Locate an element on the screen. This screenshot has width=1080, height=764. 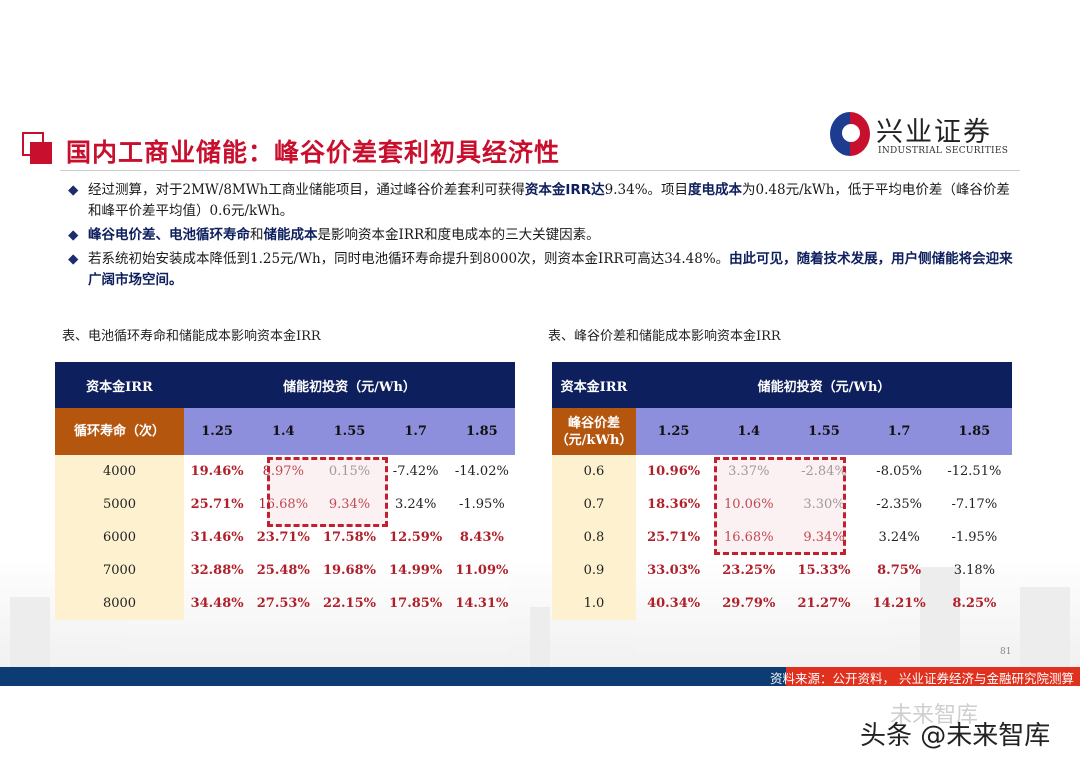
irr-cell: 15.33% is located at coordinates (824, 570).